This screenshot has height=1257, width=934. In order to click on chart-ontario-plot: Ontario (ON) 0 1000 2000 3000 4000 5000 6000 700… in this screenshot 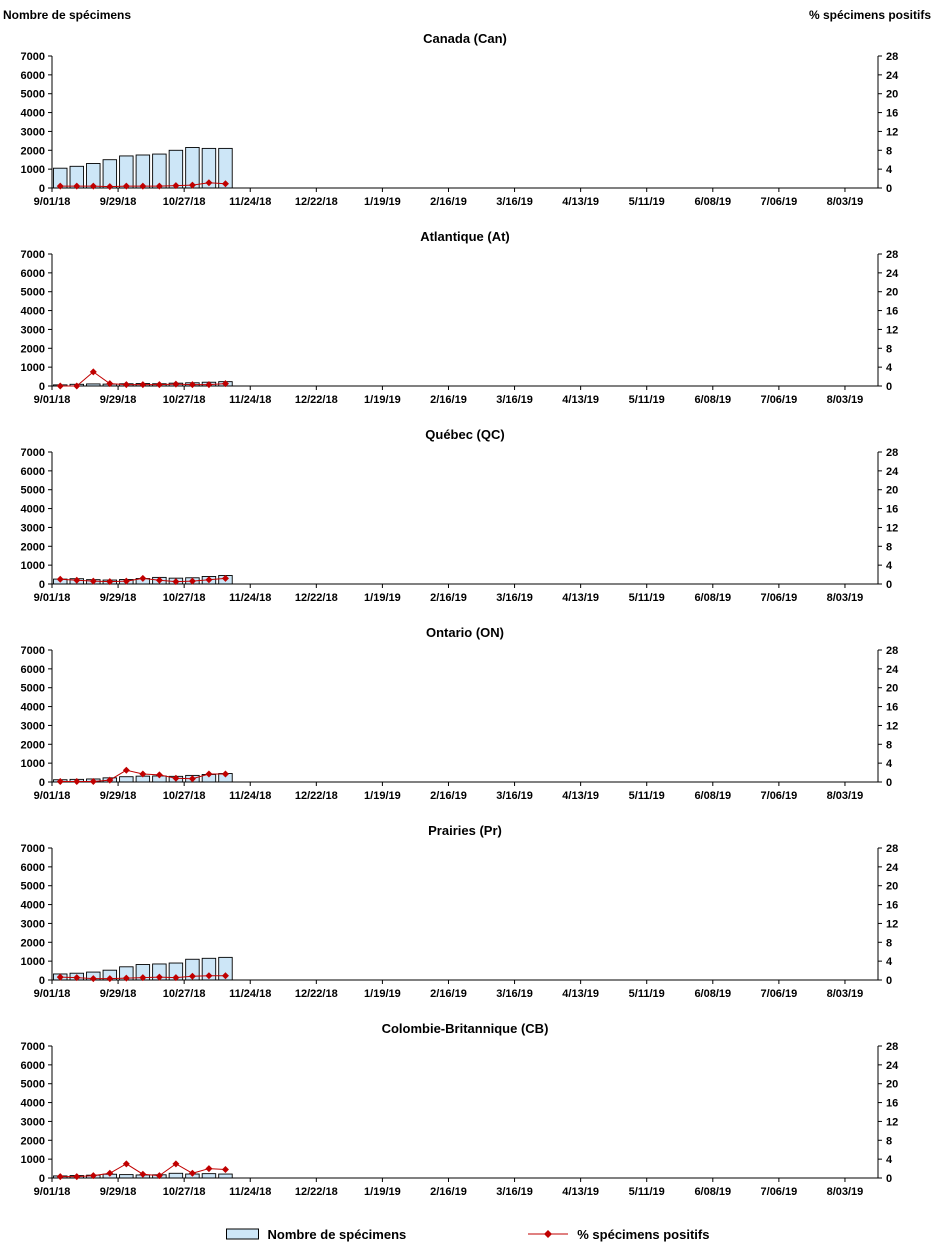, I will do `click(460, 713)`.